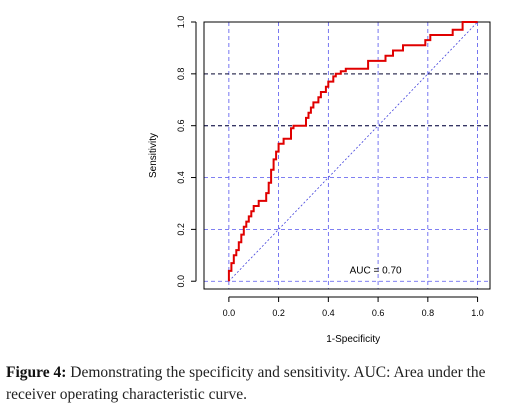  I want to click on x-tick-label-5: 1.0, so click(477, 313).